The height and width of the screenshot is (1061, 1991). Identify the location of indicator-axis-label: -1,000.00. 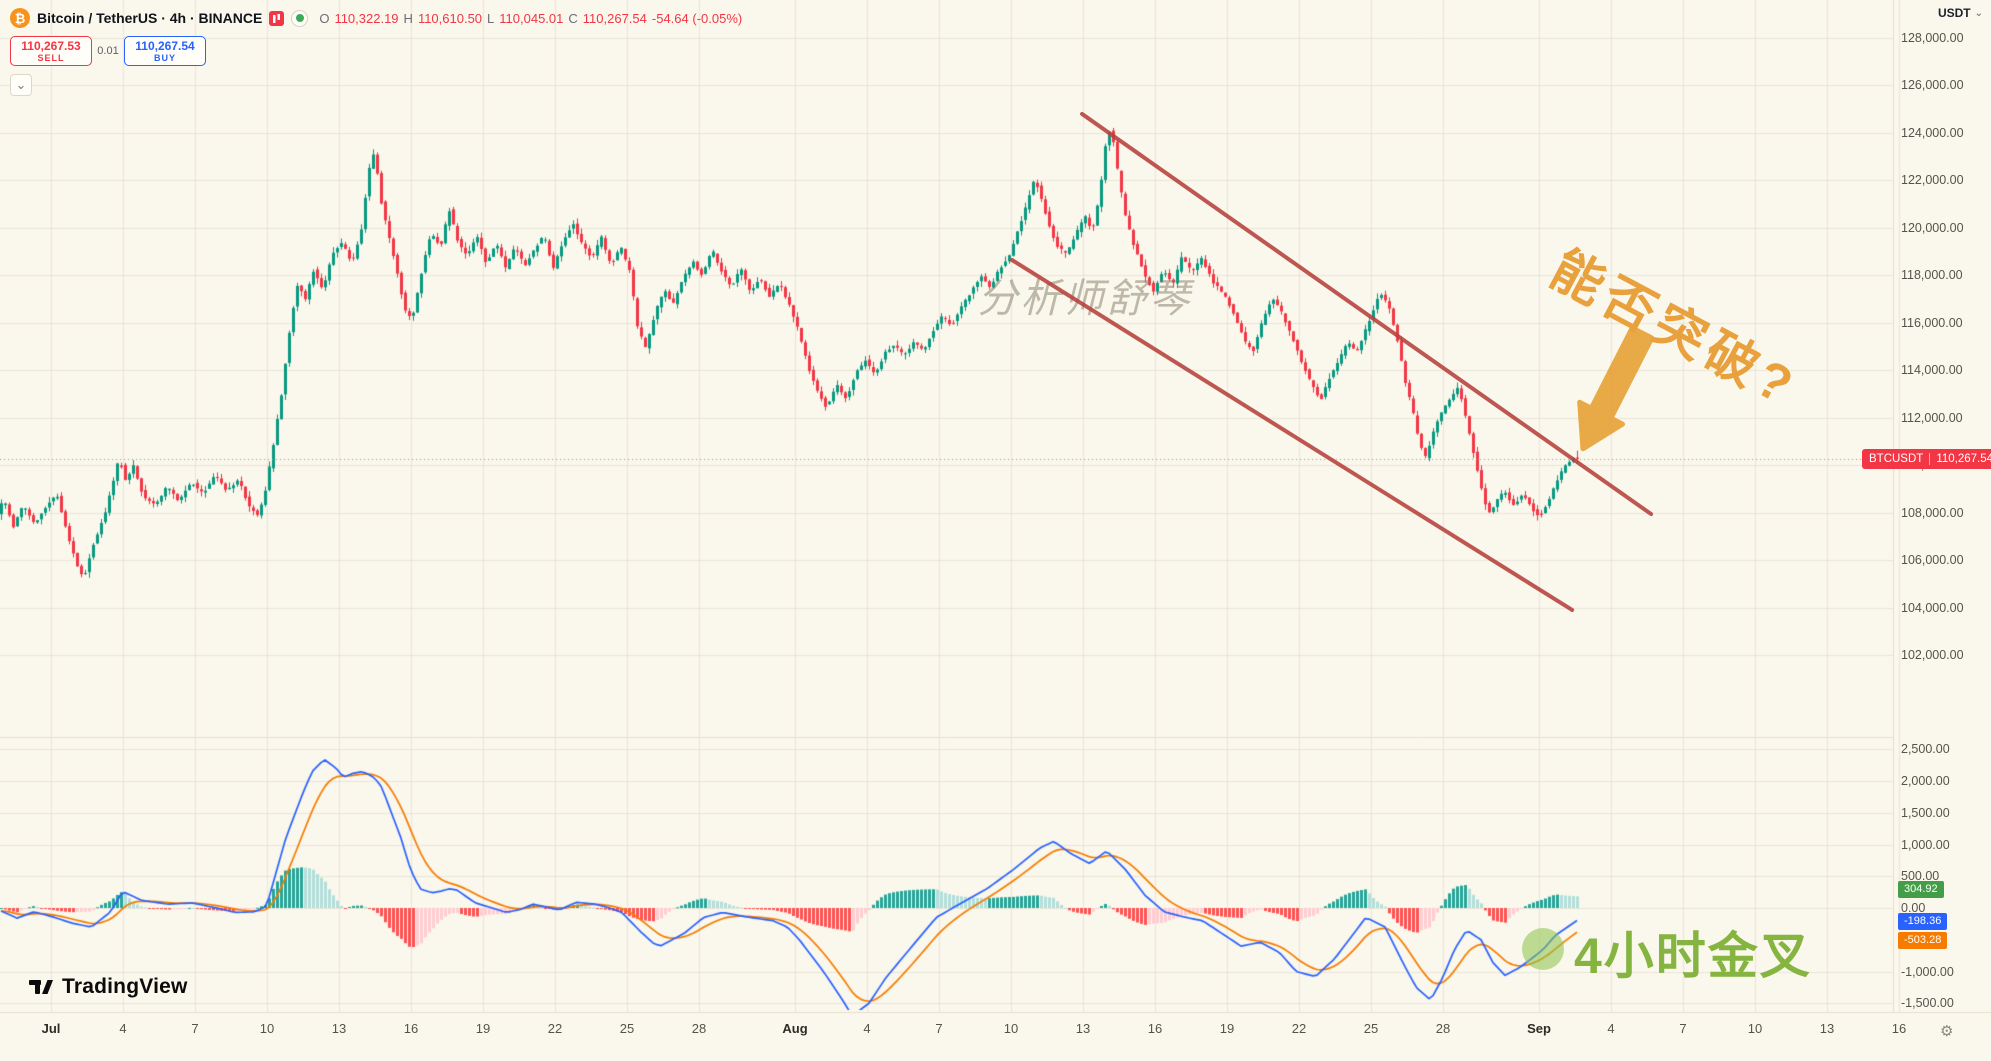
(1927, 971).